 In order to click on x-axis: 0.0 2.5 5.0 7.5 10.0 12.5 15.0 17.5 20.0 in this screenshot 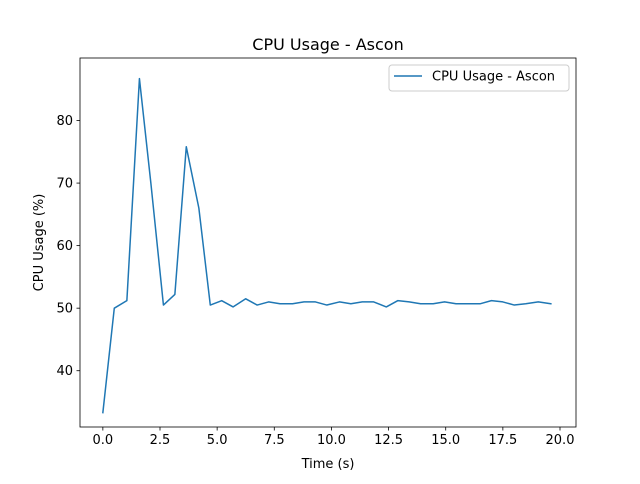, I will do `click(334, 437)`.